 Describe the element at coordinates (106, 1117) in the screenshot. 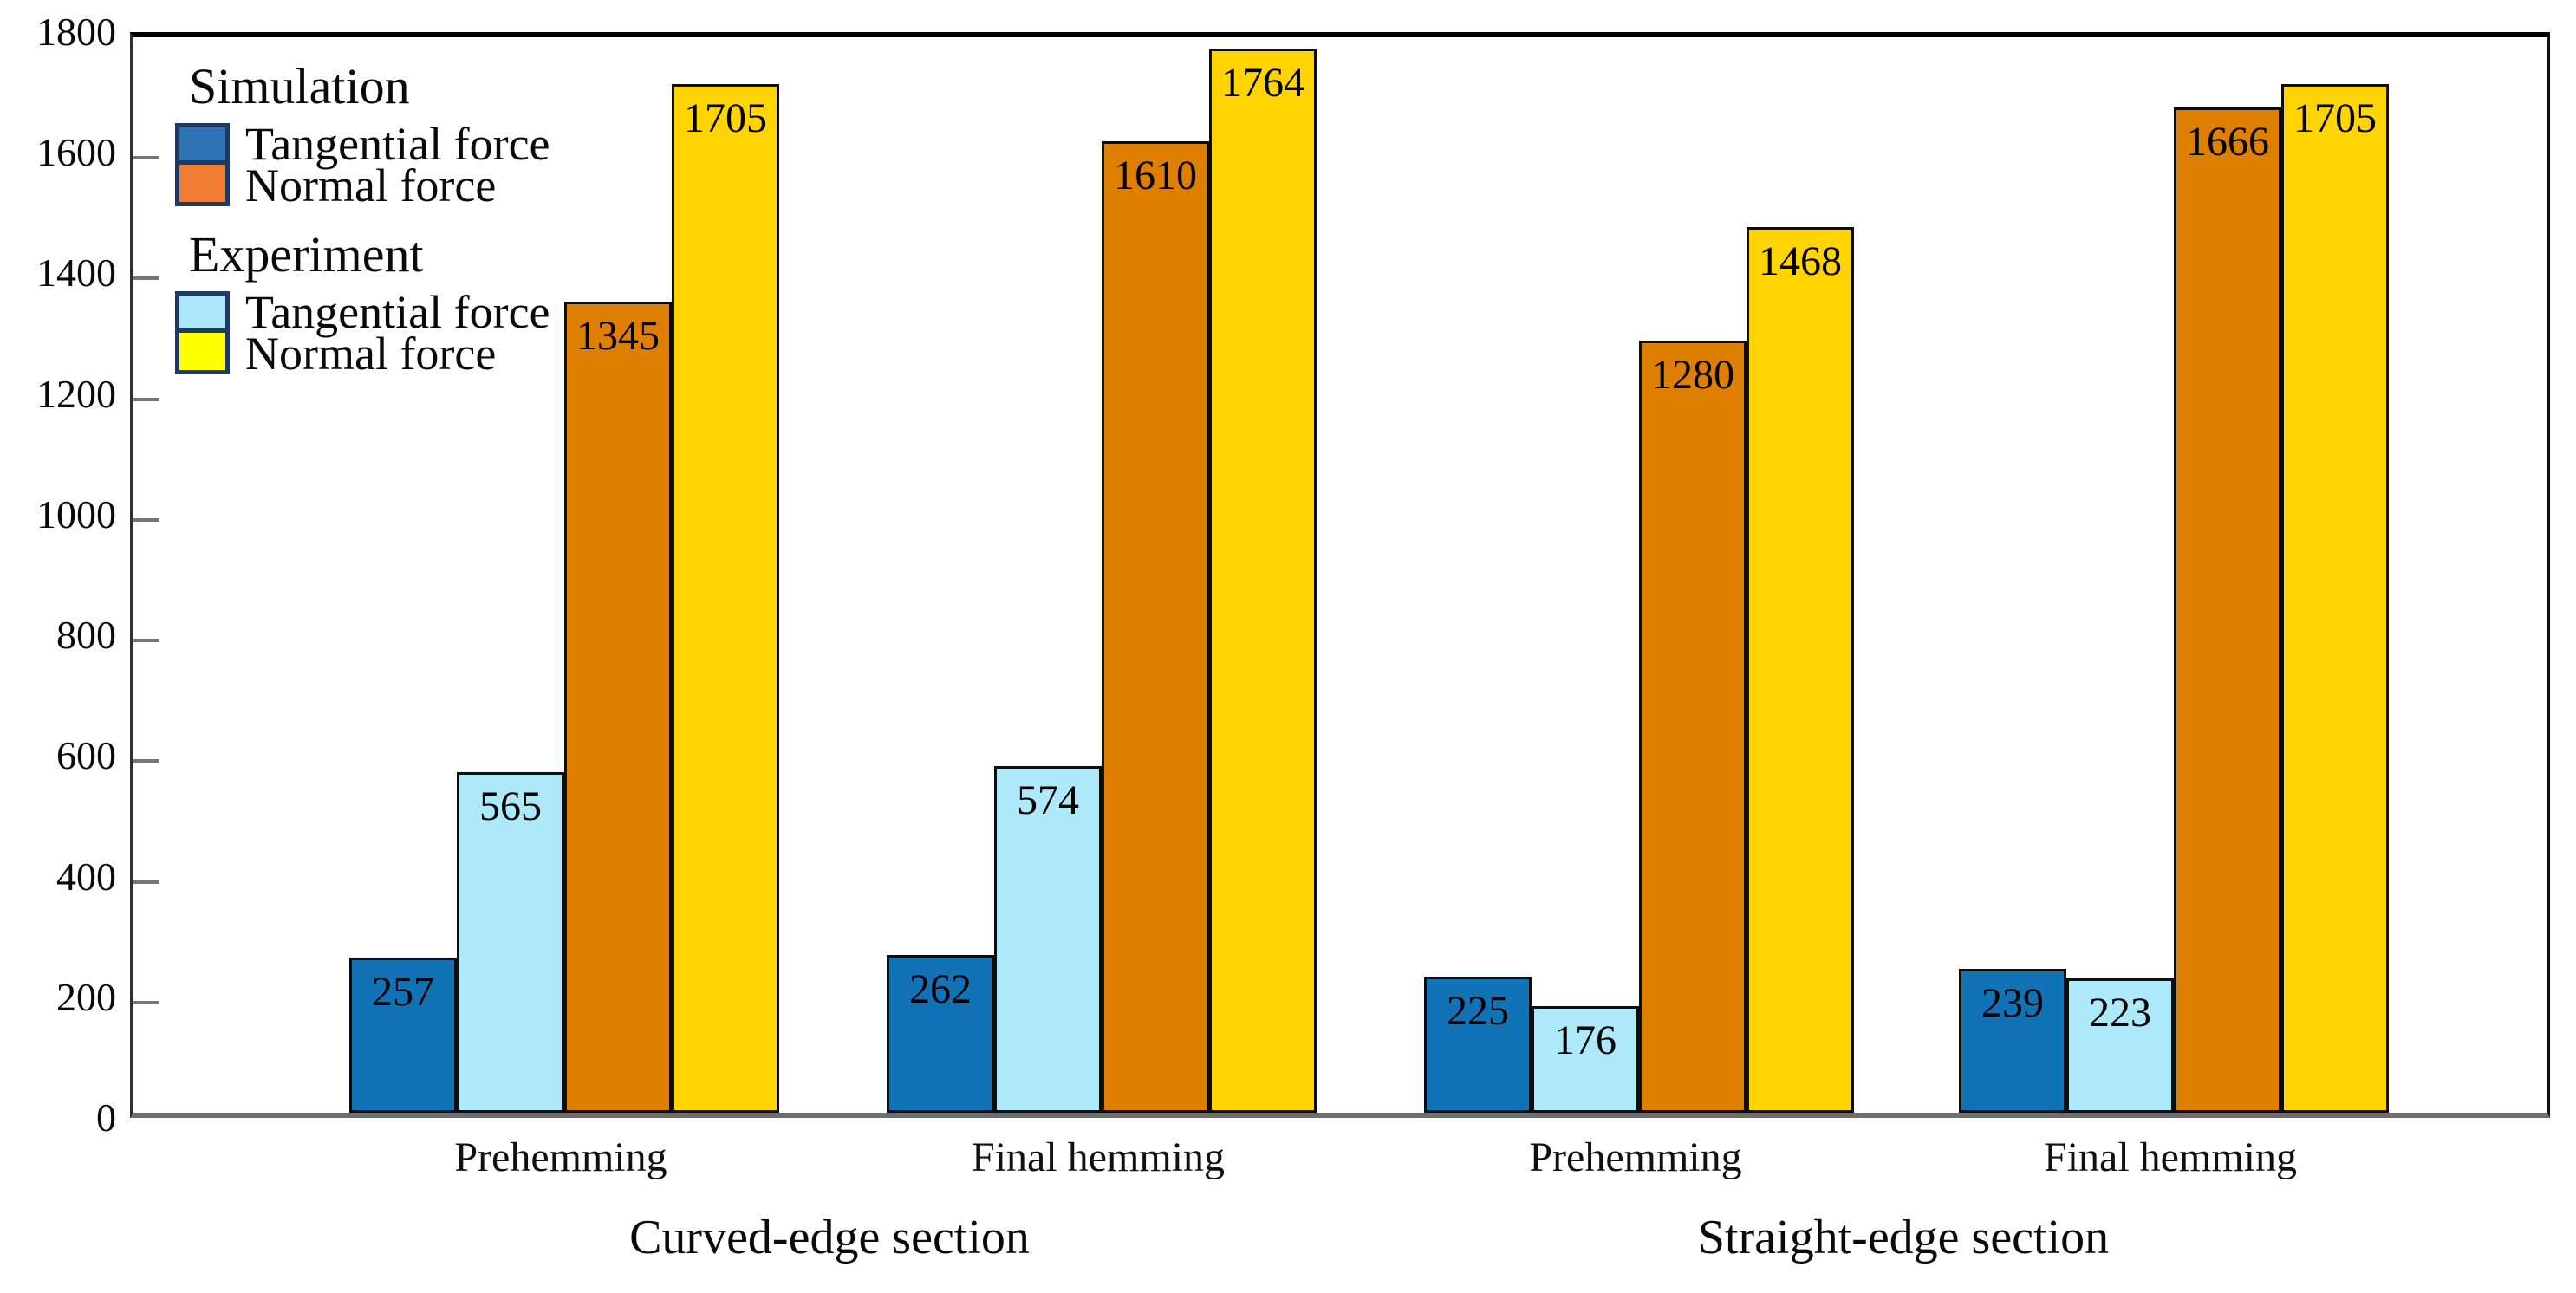

I see `y-tick-label: 0` at that location.